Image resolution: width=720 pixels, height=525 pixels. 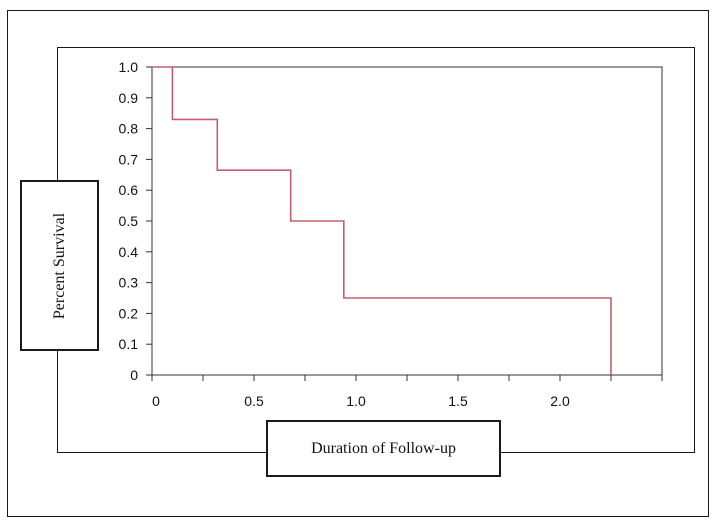 I want to click on y-axis-tick-labels: 0 0.1 0.2 0.3 0.4 0.5 0.6 0.7 0.8 0.9 1.0, so click(x=129, y=221).